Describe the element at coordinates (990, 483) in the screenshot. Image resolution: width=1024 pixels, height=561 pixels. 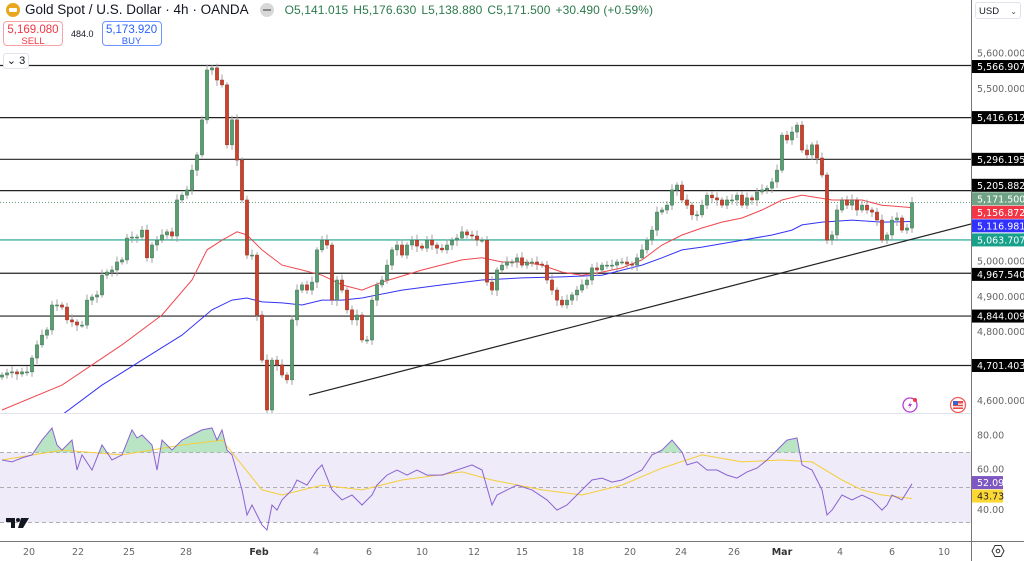
I see `rsi-value-label: 52.09` at that location.